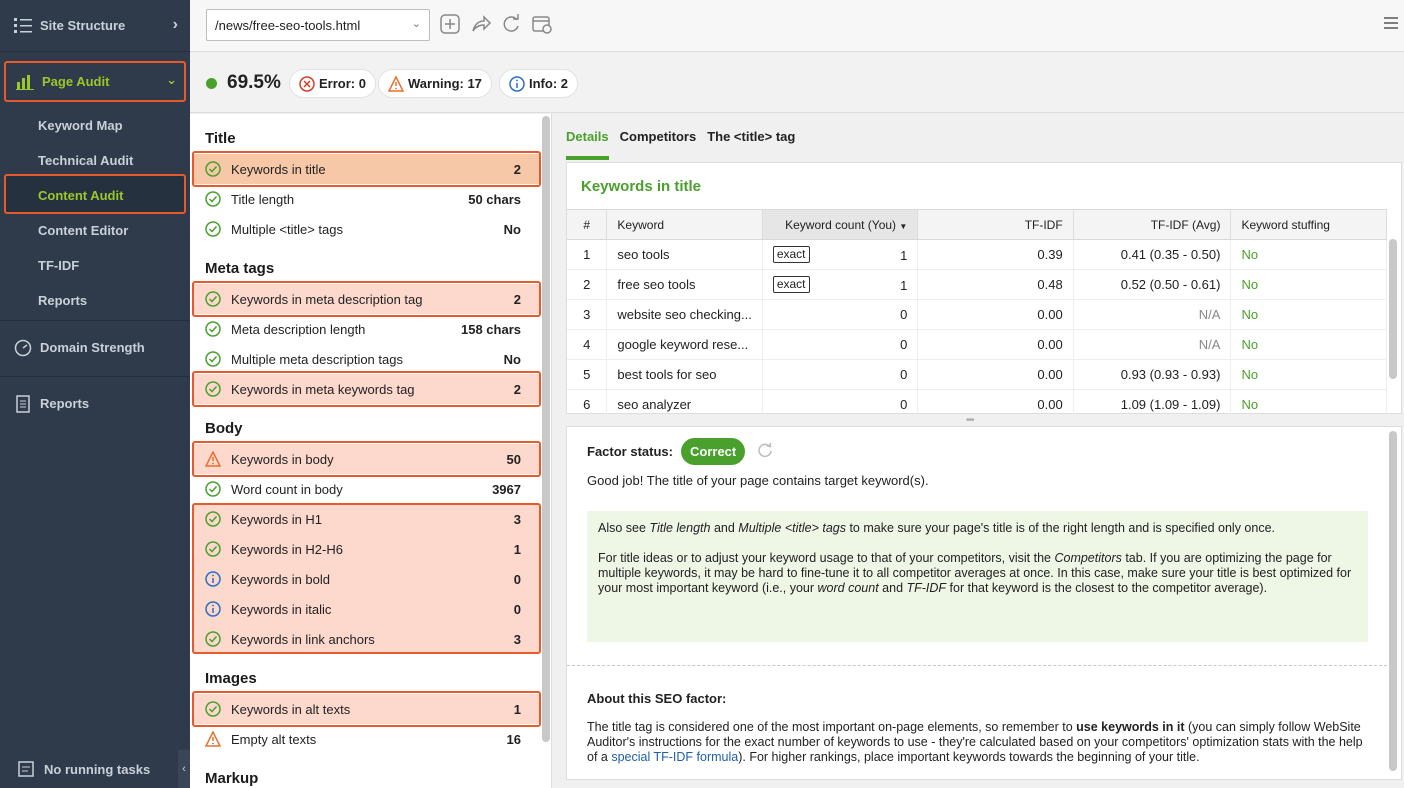  What do you see at coordinates (231, 678) in the screenshot?
I see `section-title: Images` at bounding box center [231, 678].